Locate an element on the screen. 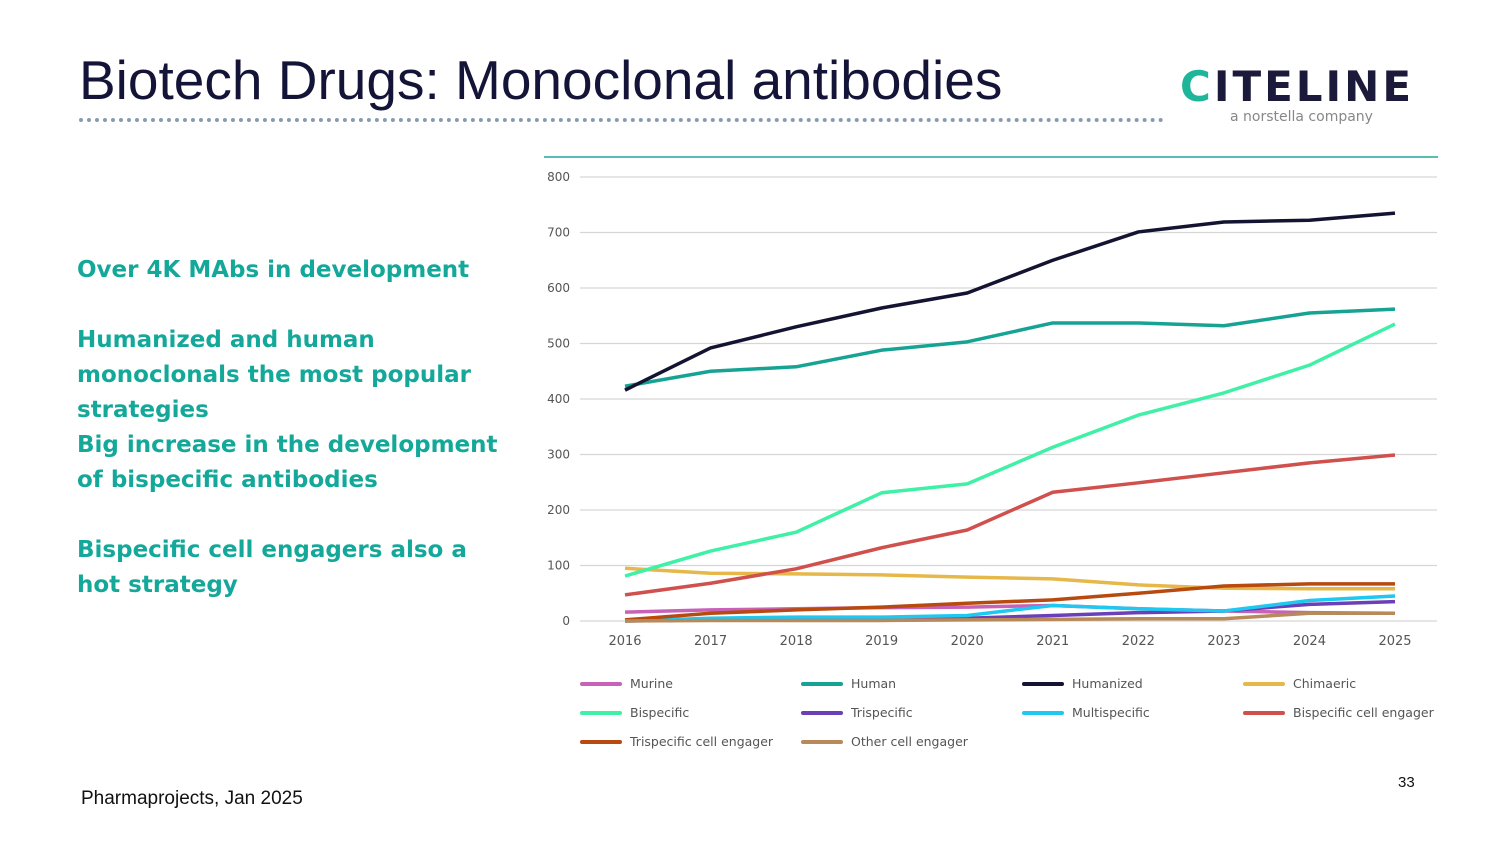 The height and width of the screenshot is (844, 1500). x-tick-label: 2018 is located at coordinates (796, 641).